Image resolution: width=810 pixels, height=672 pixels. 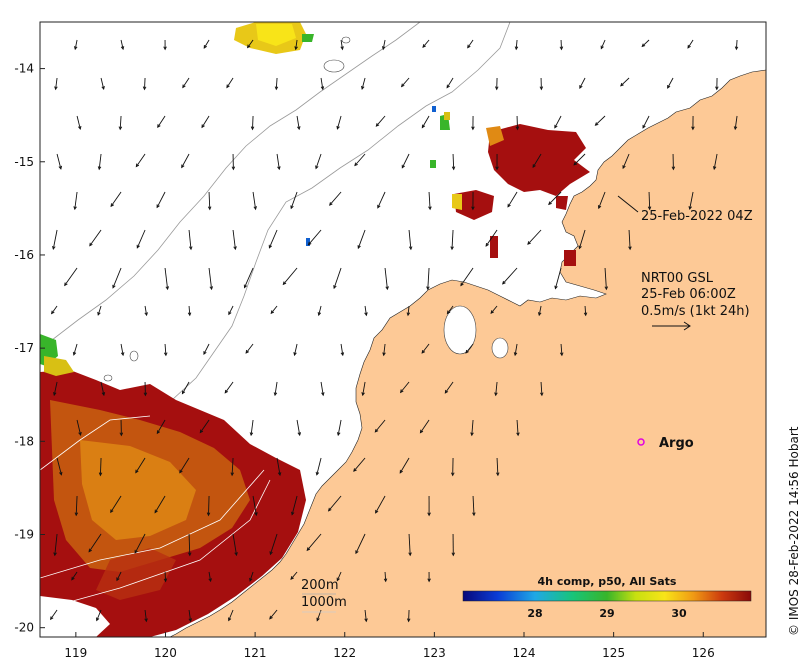 What do you see at coordinates (24, 69) in the screenshot?
I see `y-tick-label: -14` at bounding box center [24, 69].